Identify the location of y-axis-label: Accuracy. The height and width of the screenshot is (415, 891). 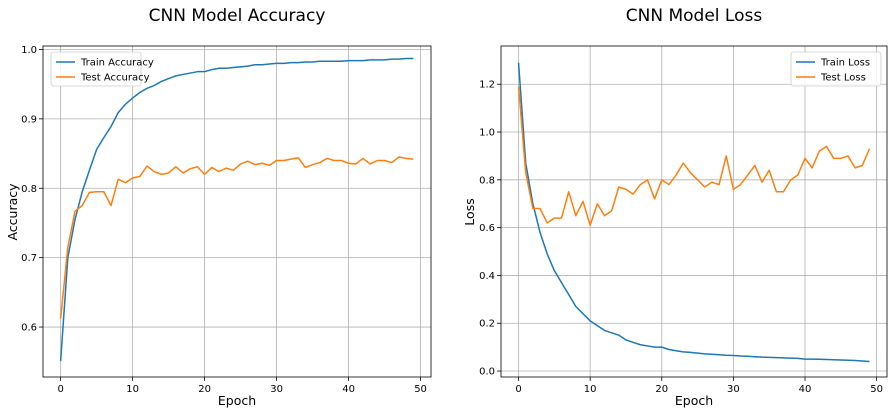
(12, 212).